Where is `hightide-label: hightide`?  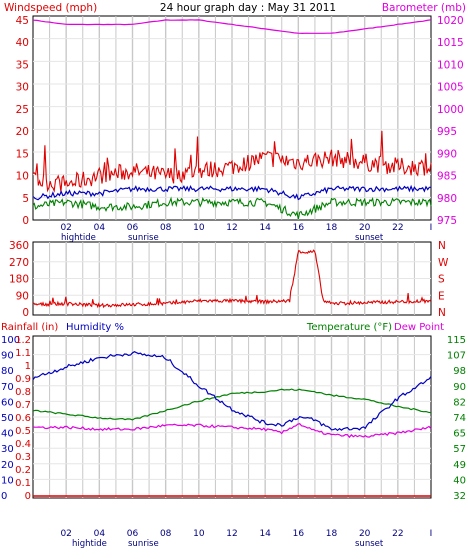 hightide-label: hightide is located at coordinates (78, 238).